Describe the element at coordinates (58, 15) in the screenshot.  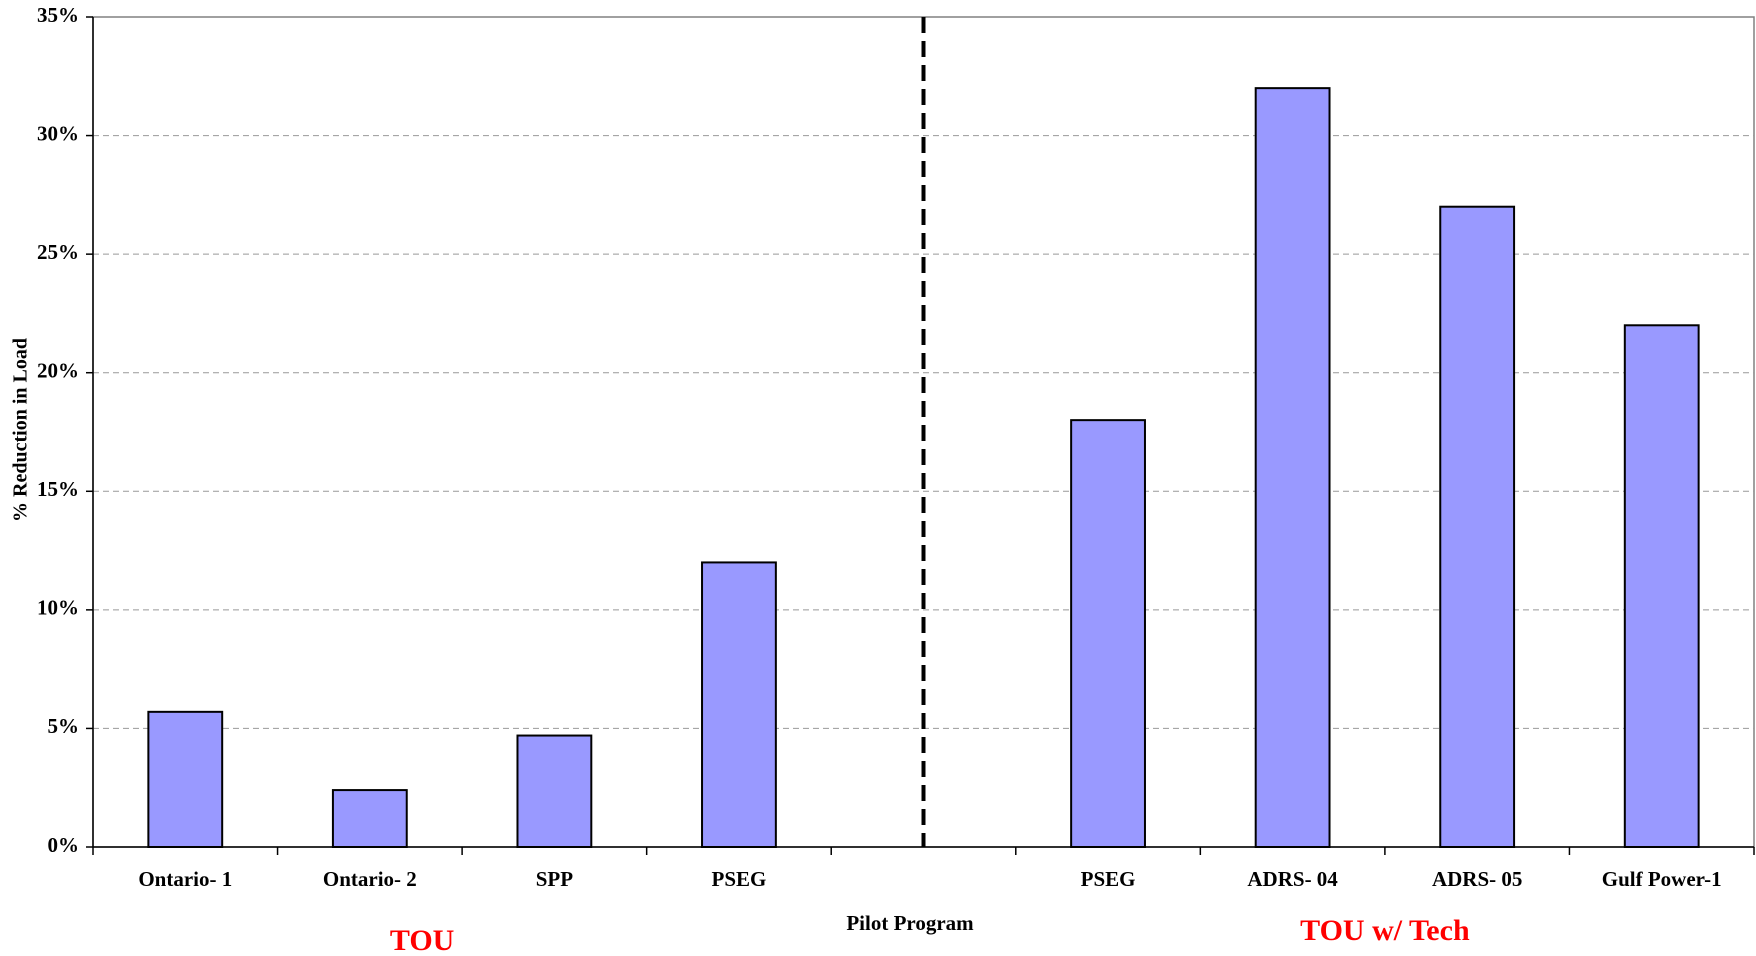
I see `y-tick-label: 35%` at that location.